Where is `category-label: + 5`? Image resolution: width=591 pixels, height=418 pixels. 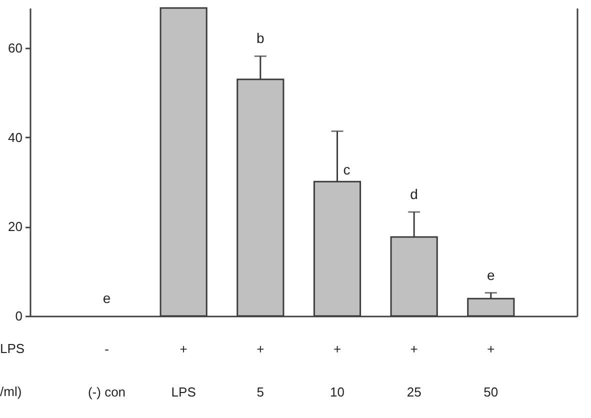
category-label: + 5 is located at coordinates (260, 371).